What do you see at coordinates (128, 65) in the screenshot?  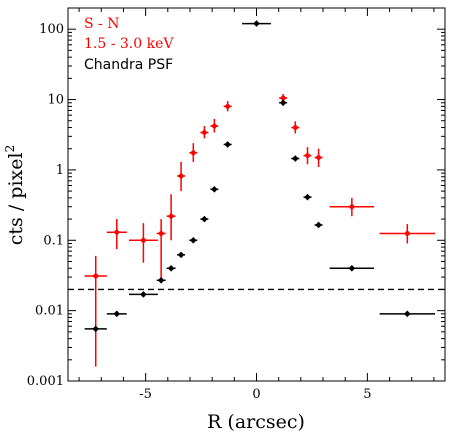 I see `legend-line-3: Chandra PSF` at bounding box center [128, 65].